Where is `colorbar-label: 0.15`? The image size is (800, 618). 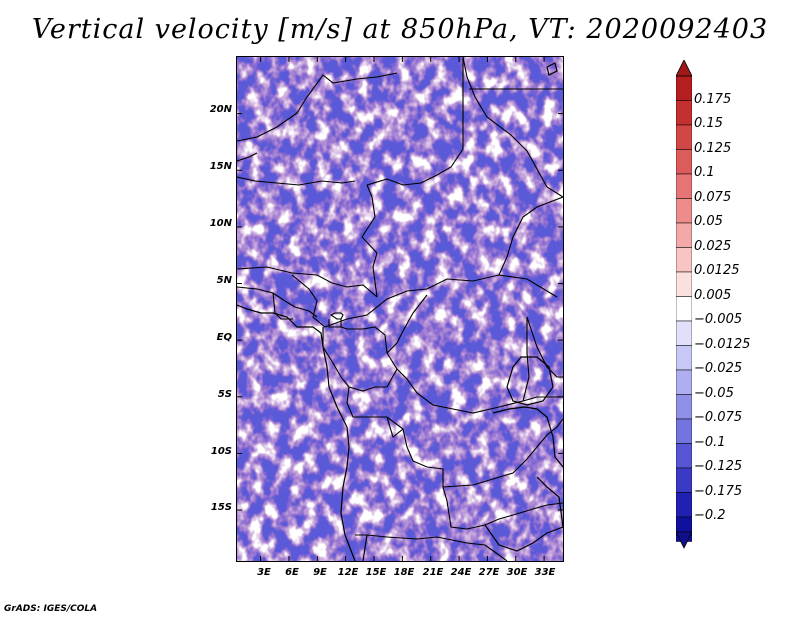
colorbar-label: 0.15 is located at coordinates (708, 123).